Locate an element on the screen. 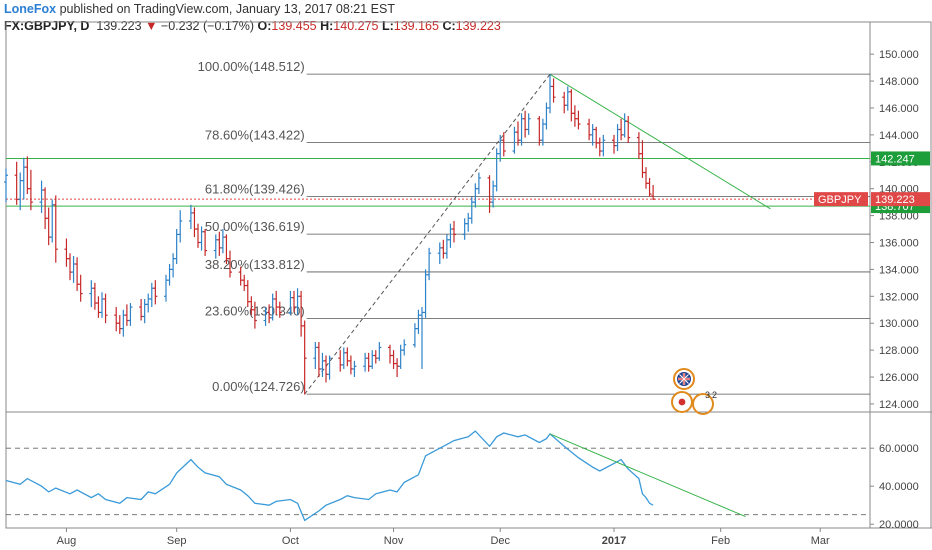 This screenshot has height=550, width=932. price-tick-label: 138.000 is located at coordinates (899, 217).